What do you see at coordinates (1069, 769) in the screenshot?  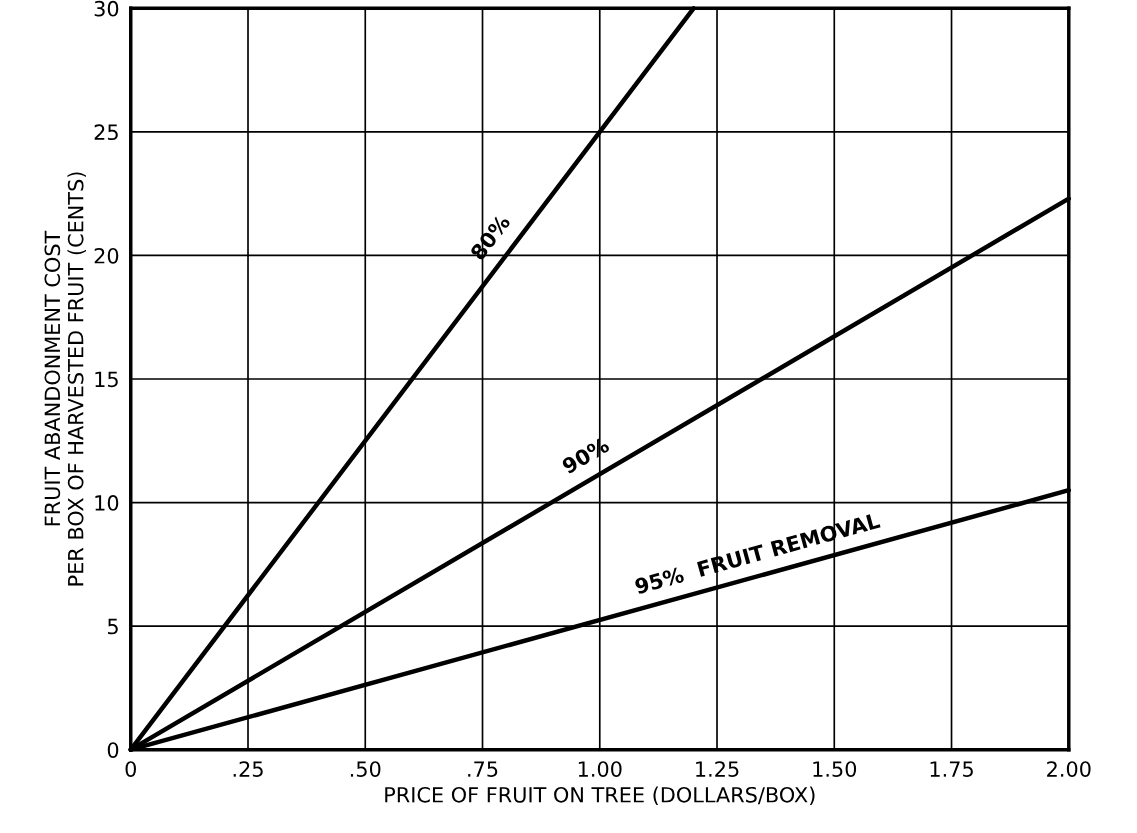 I see `x-tick-label: 2.00` at bounding box center [1069, 769].